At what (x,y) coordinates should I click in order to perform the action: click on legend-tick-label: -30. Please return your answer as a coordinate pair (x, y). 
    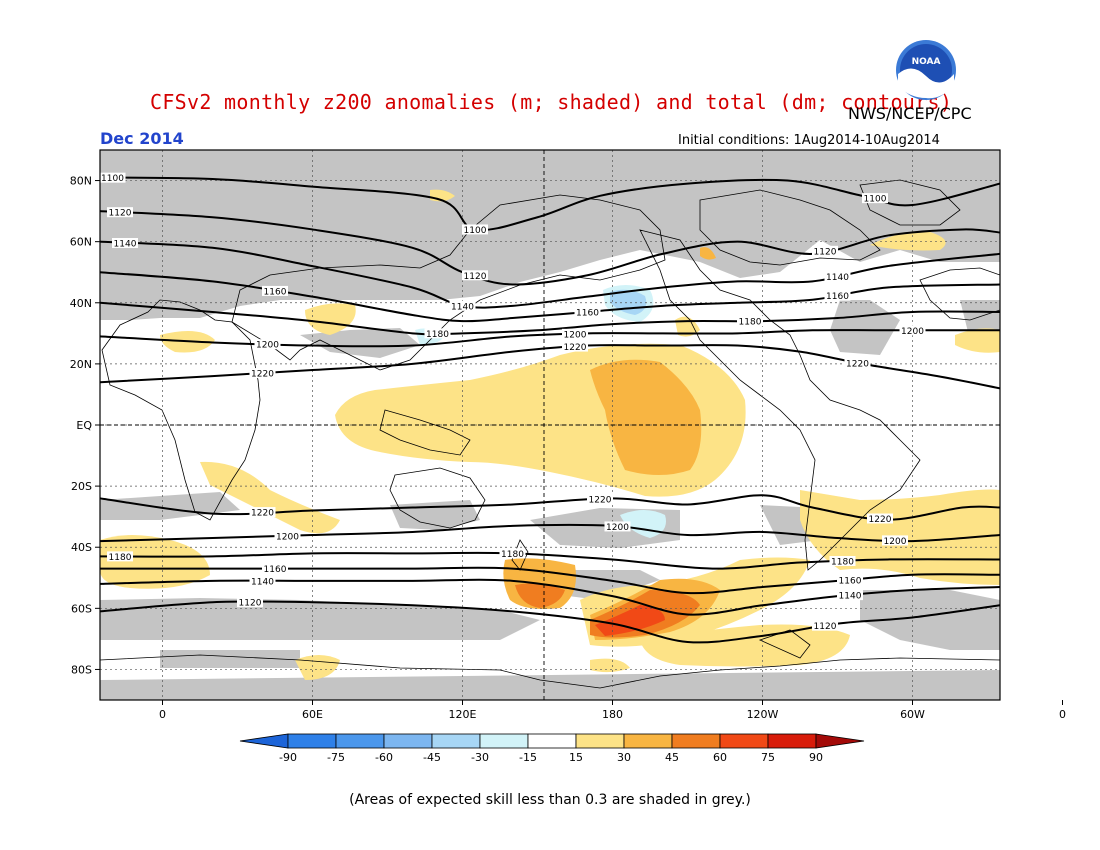
    Looking at the image, I should click on (480, 757).